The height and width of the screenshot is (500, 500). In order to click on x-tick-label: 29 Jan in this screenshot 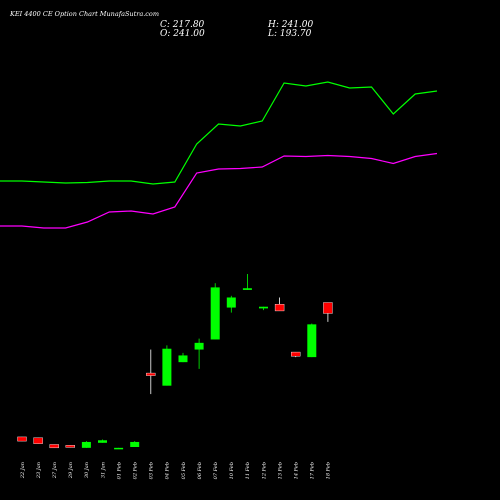, I will do `click(71, 470)`.